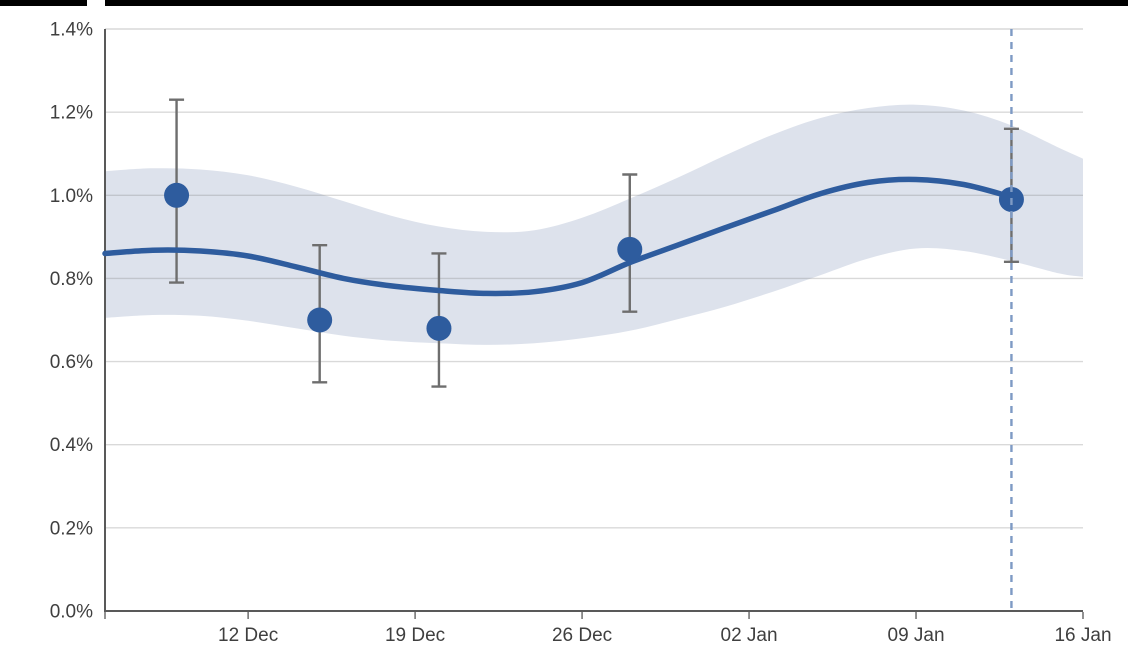 The height and width of the screenshot is (663, 1128). I want to click on x-tick-label: 19 Dec, so click(415, 635).